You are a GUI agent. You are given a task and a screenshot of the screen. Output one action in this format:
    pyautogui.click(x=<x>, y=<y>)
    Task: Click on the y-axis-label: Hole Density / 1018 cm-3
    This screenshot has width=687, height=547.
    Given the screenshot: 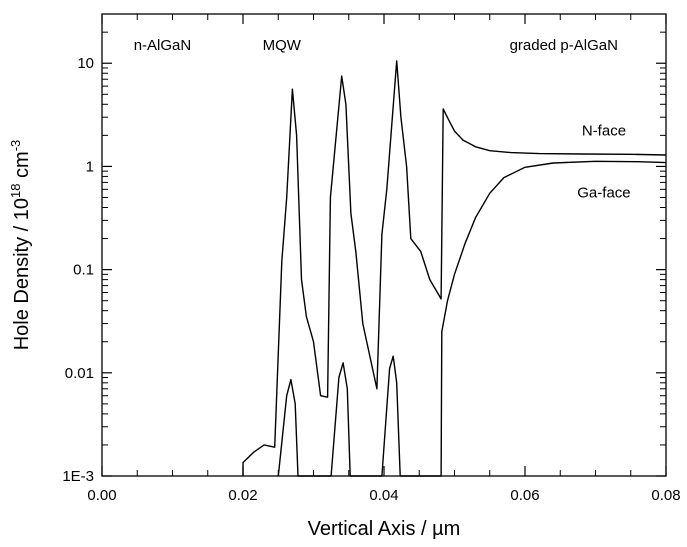 What is the action you would take?
    pyautogui.click(x=20, y=245)
    